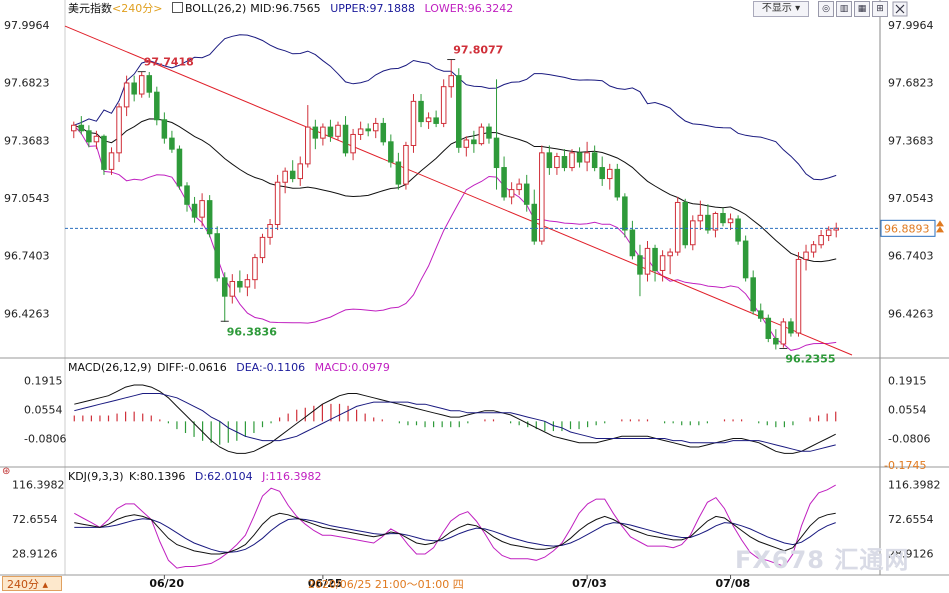 The image size is (949, 593). What do you see at coordinates (110, 367) in the screenshot?
I see `macd-label: MACD(26,12,9)` at bounding box center [110, 367].